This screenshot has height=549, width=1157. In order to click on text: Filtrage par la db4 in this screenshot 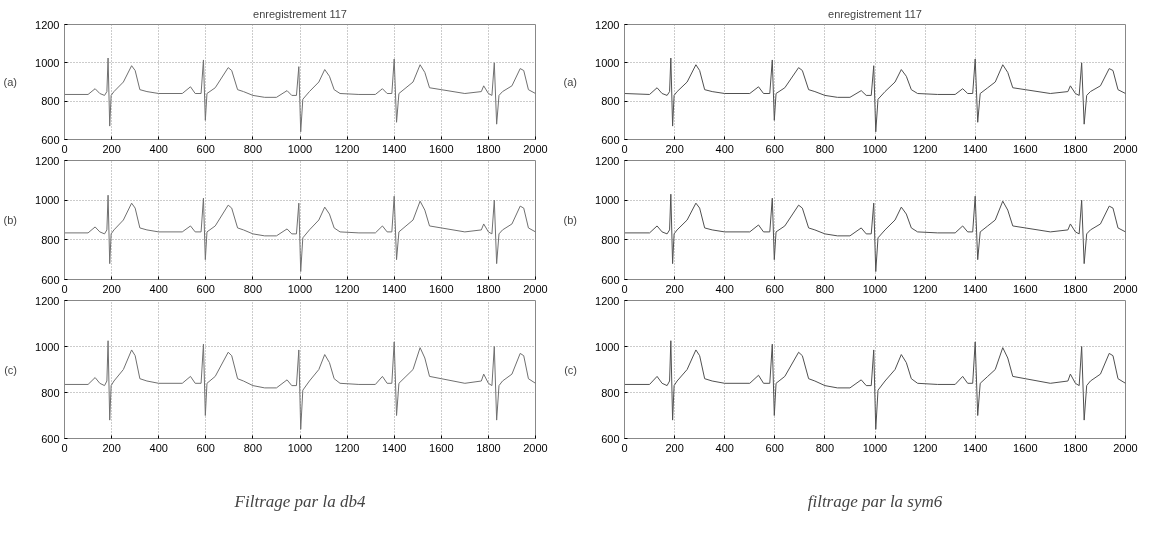, I will do `click(299, 501)`.